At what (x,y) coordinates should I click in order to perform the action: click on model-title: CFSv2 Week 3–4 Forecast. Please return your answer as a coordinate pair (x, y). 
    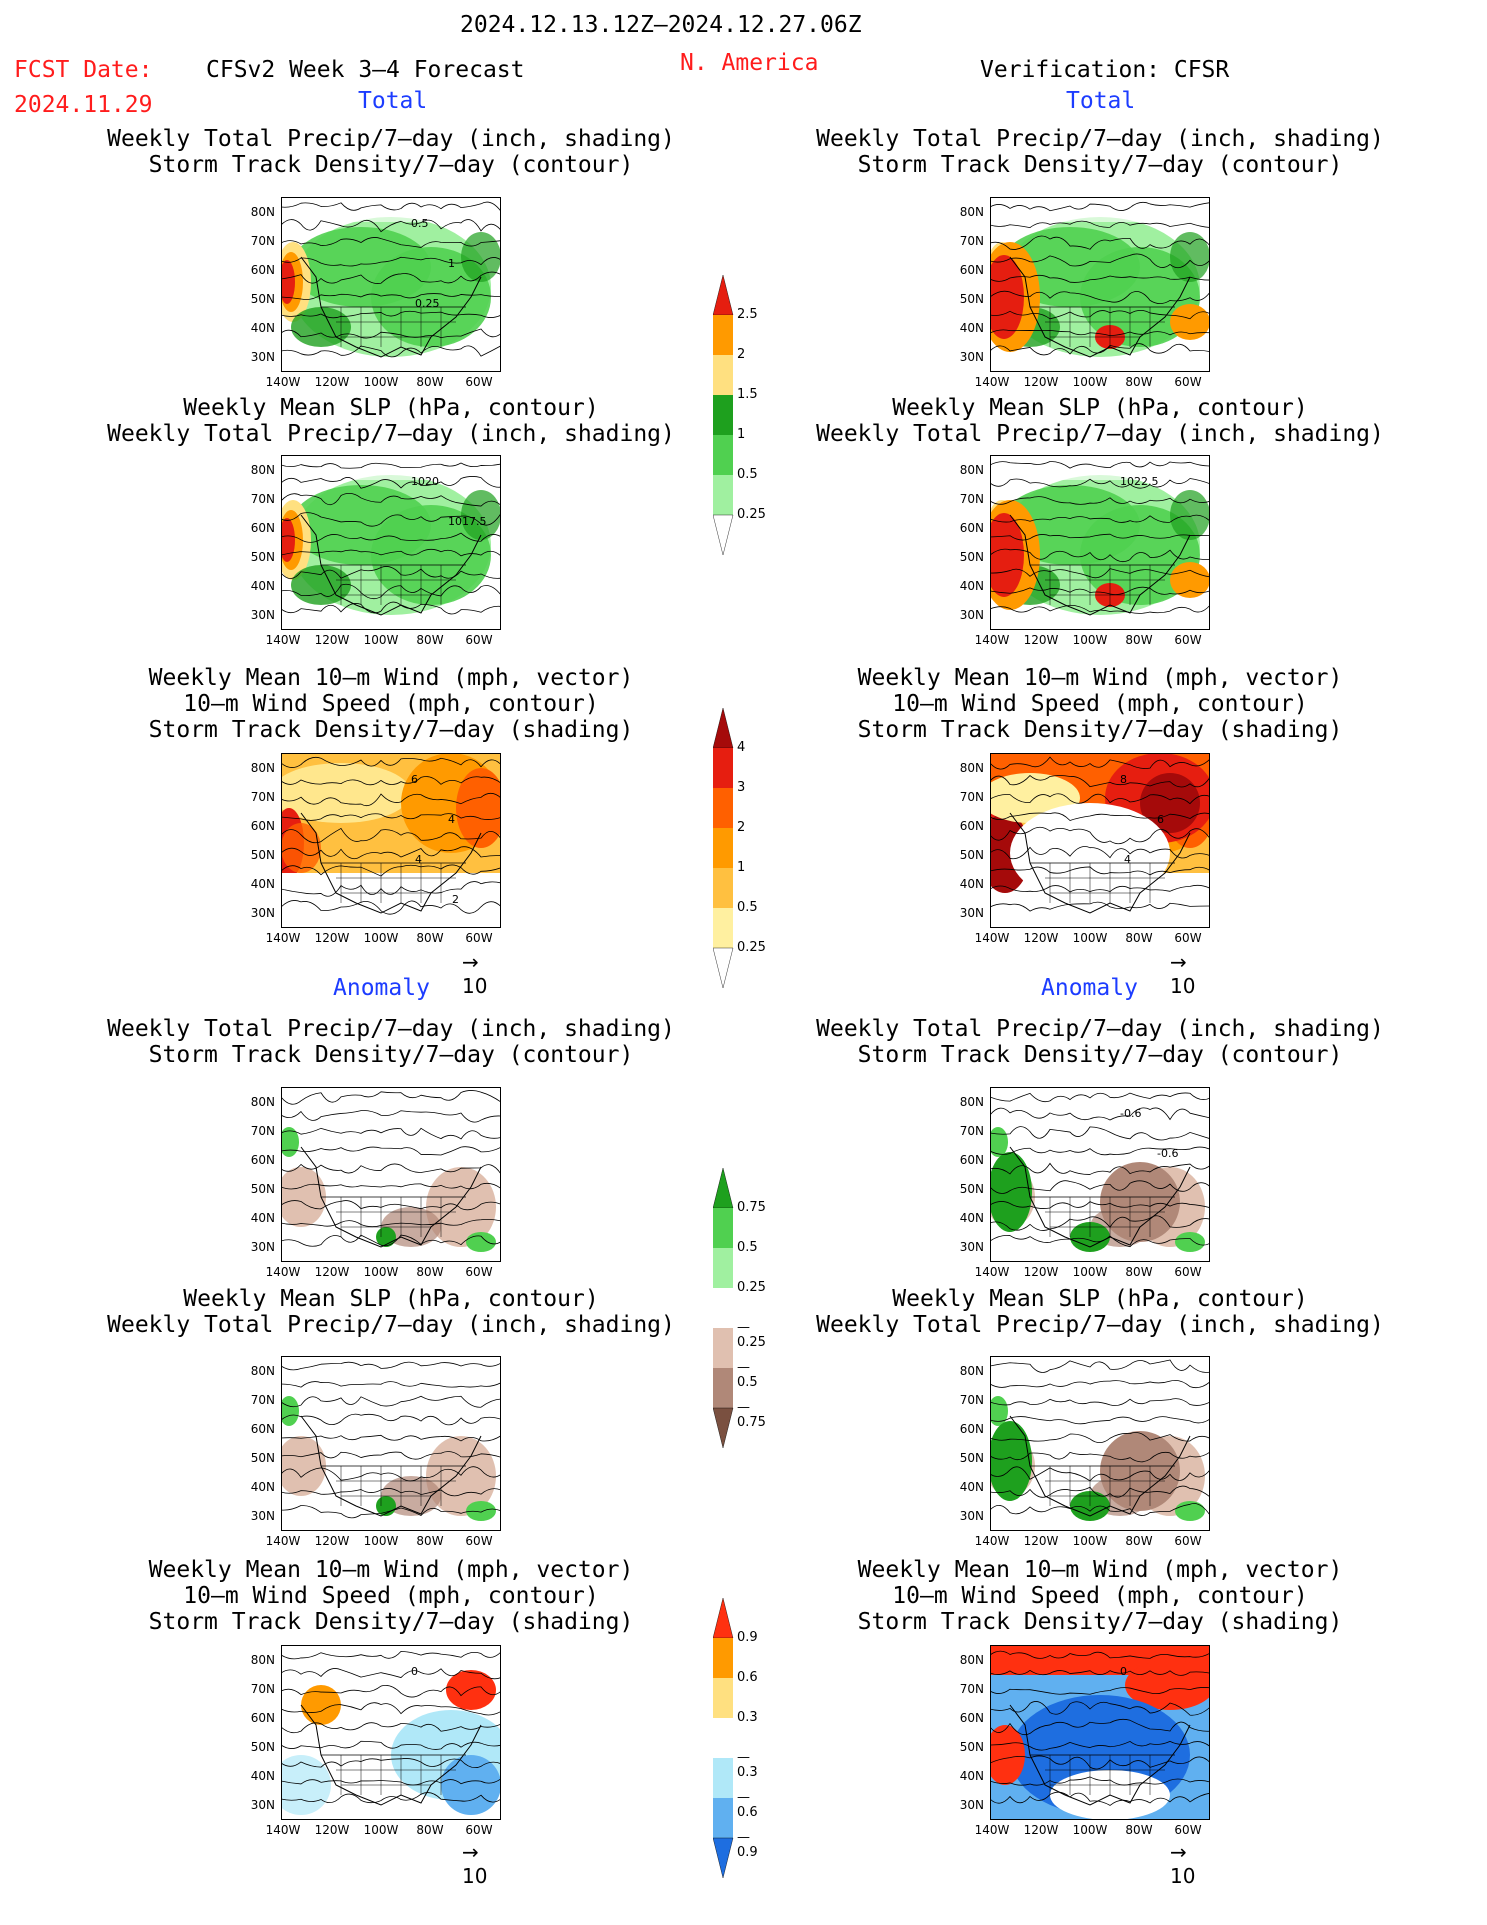
    Looking at the image, I should click on (365, 70).